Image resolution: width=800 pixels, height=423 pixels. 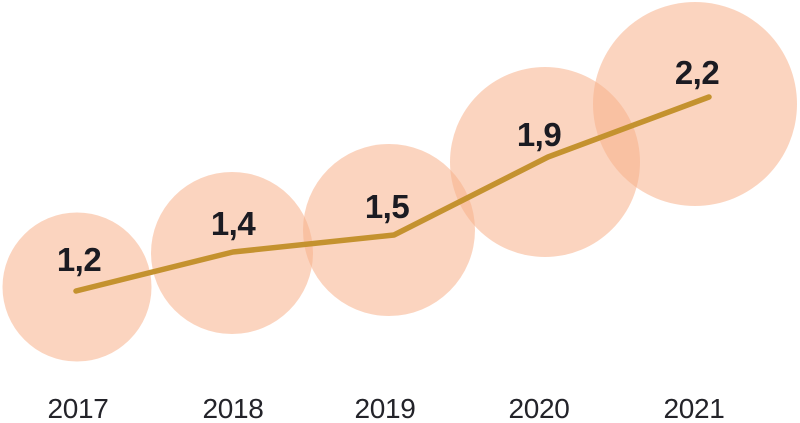 What do you see at coordinates (384, 408) in the screenshot?
I see `x-axis-label-2019: 2019` at bounding box center [384, 408].